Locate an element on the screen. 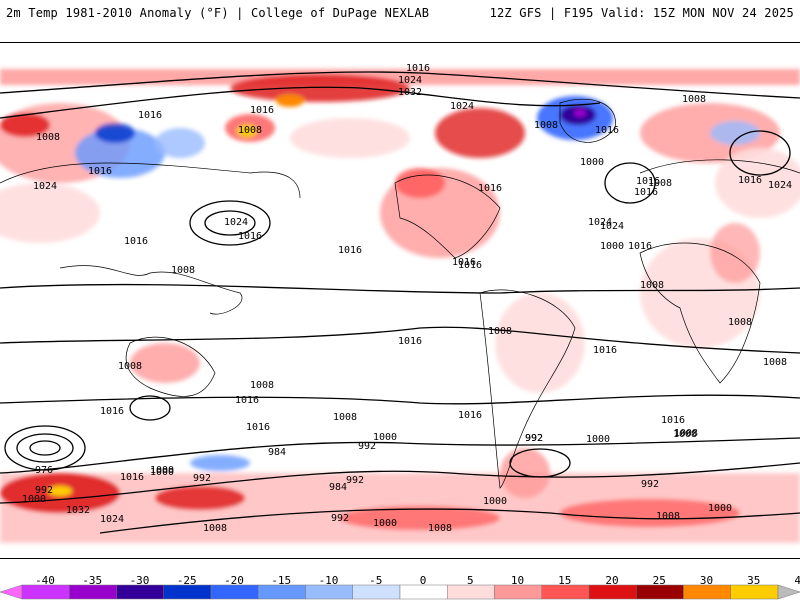  colorbar-tick-label: 30 is located at coordinates (706, 580).